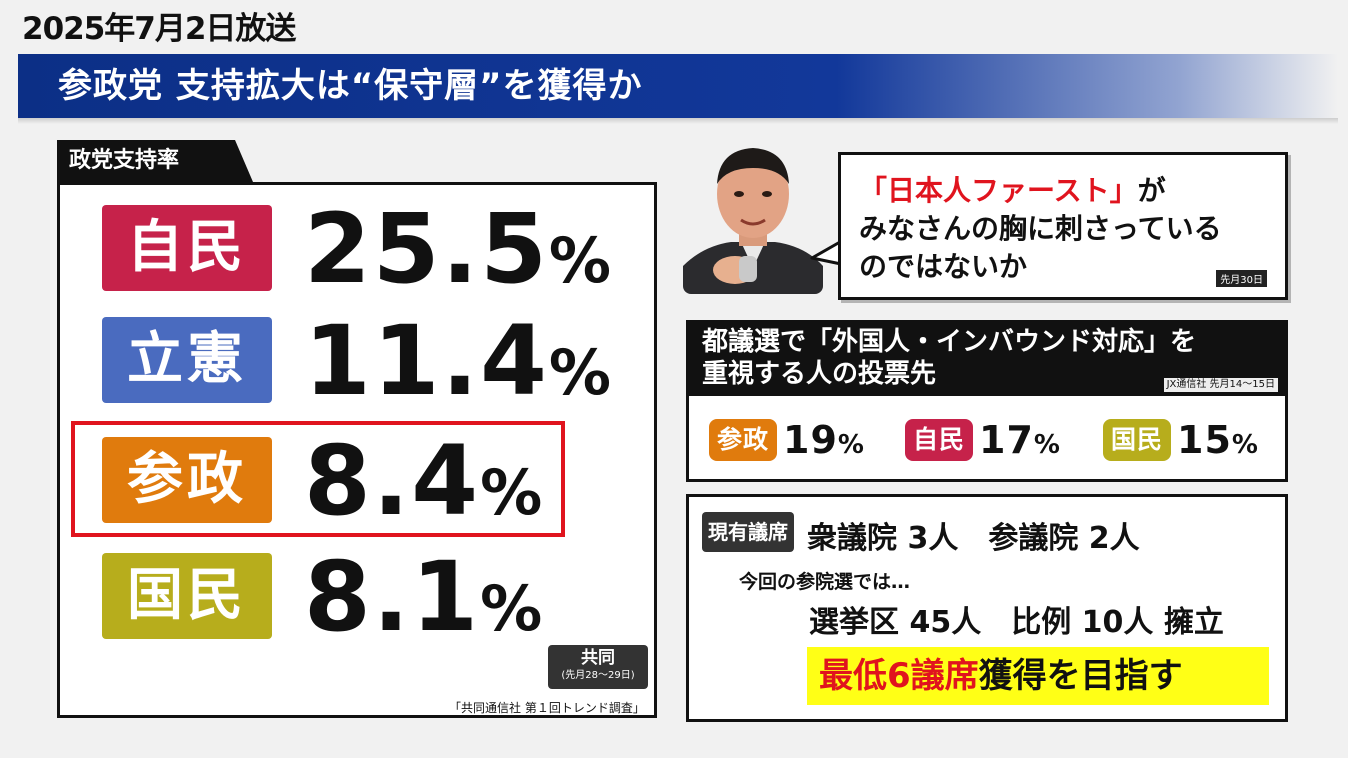 This screenshot has height=758, width=1348. Describe the element at coordinates (350, 86) in the screenshot. I see `headline-title: 参政党 支持拡大は“保守層”を獲得か` at that location.